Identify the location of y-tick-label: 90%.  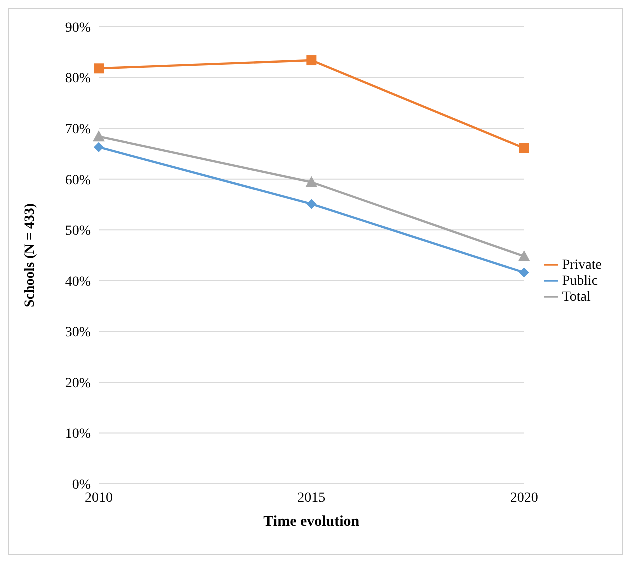
(78, 28).